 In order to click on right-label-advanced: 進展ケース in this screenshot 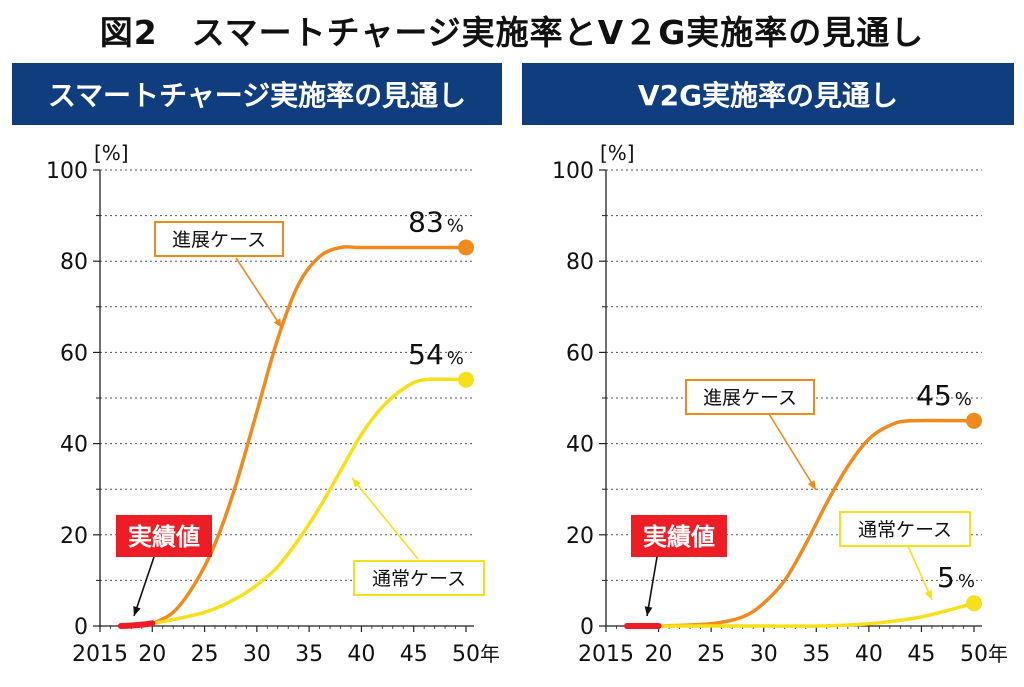, I will do `click(750, 398)`.